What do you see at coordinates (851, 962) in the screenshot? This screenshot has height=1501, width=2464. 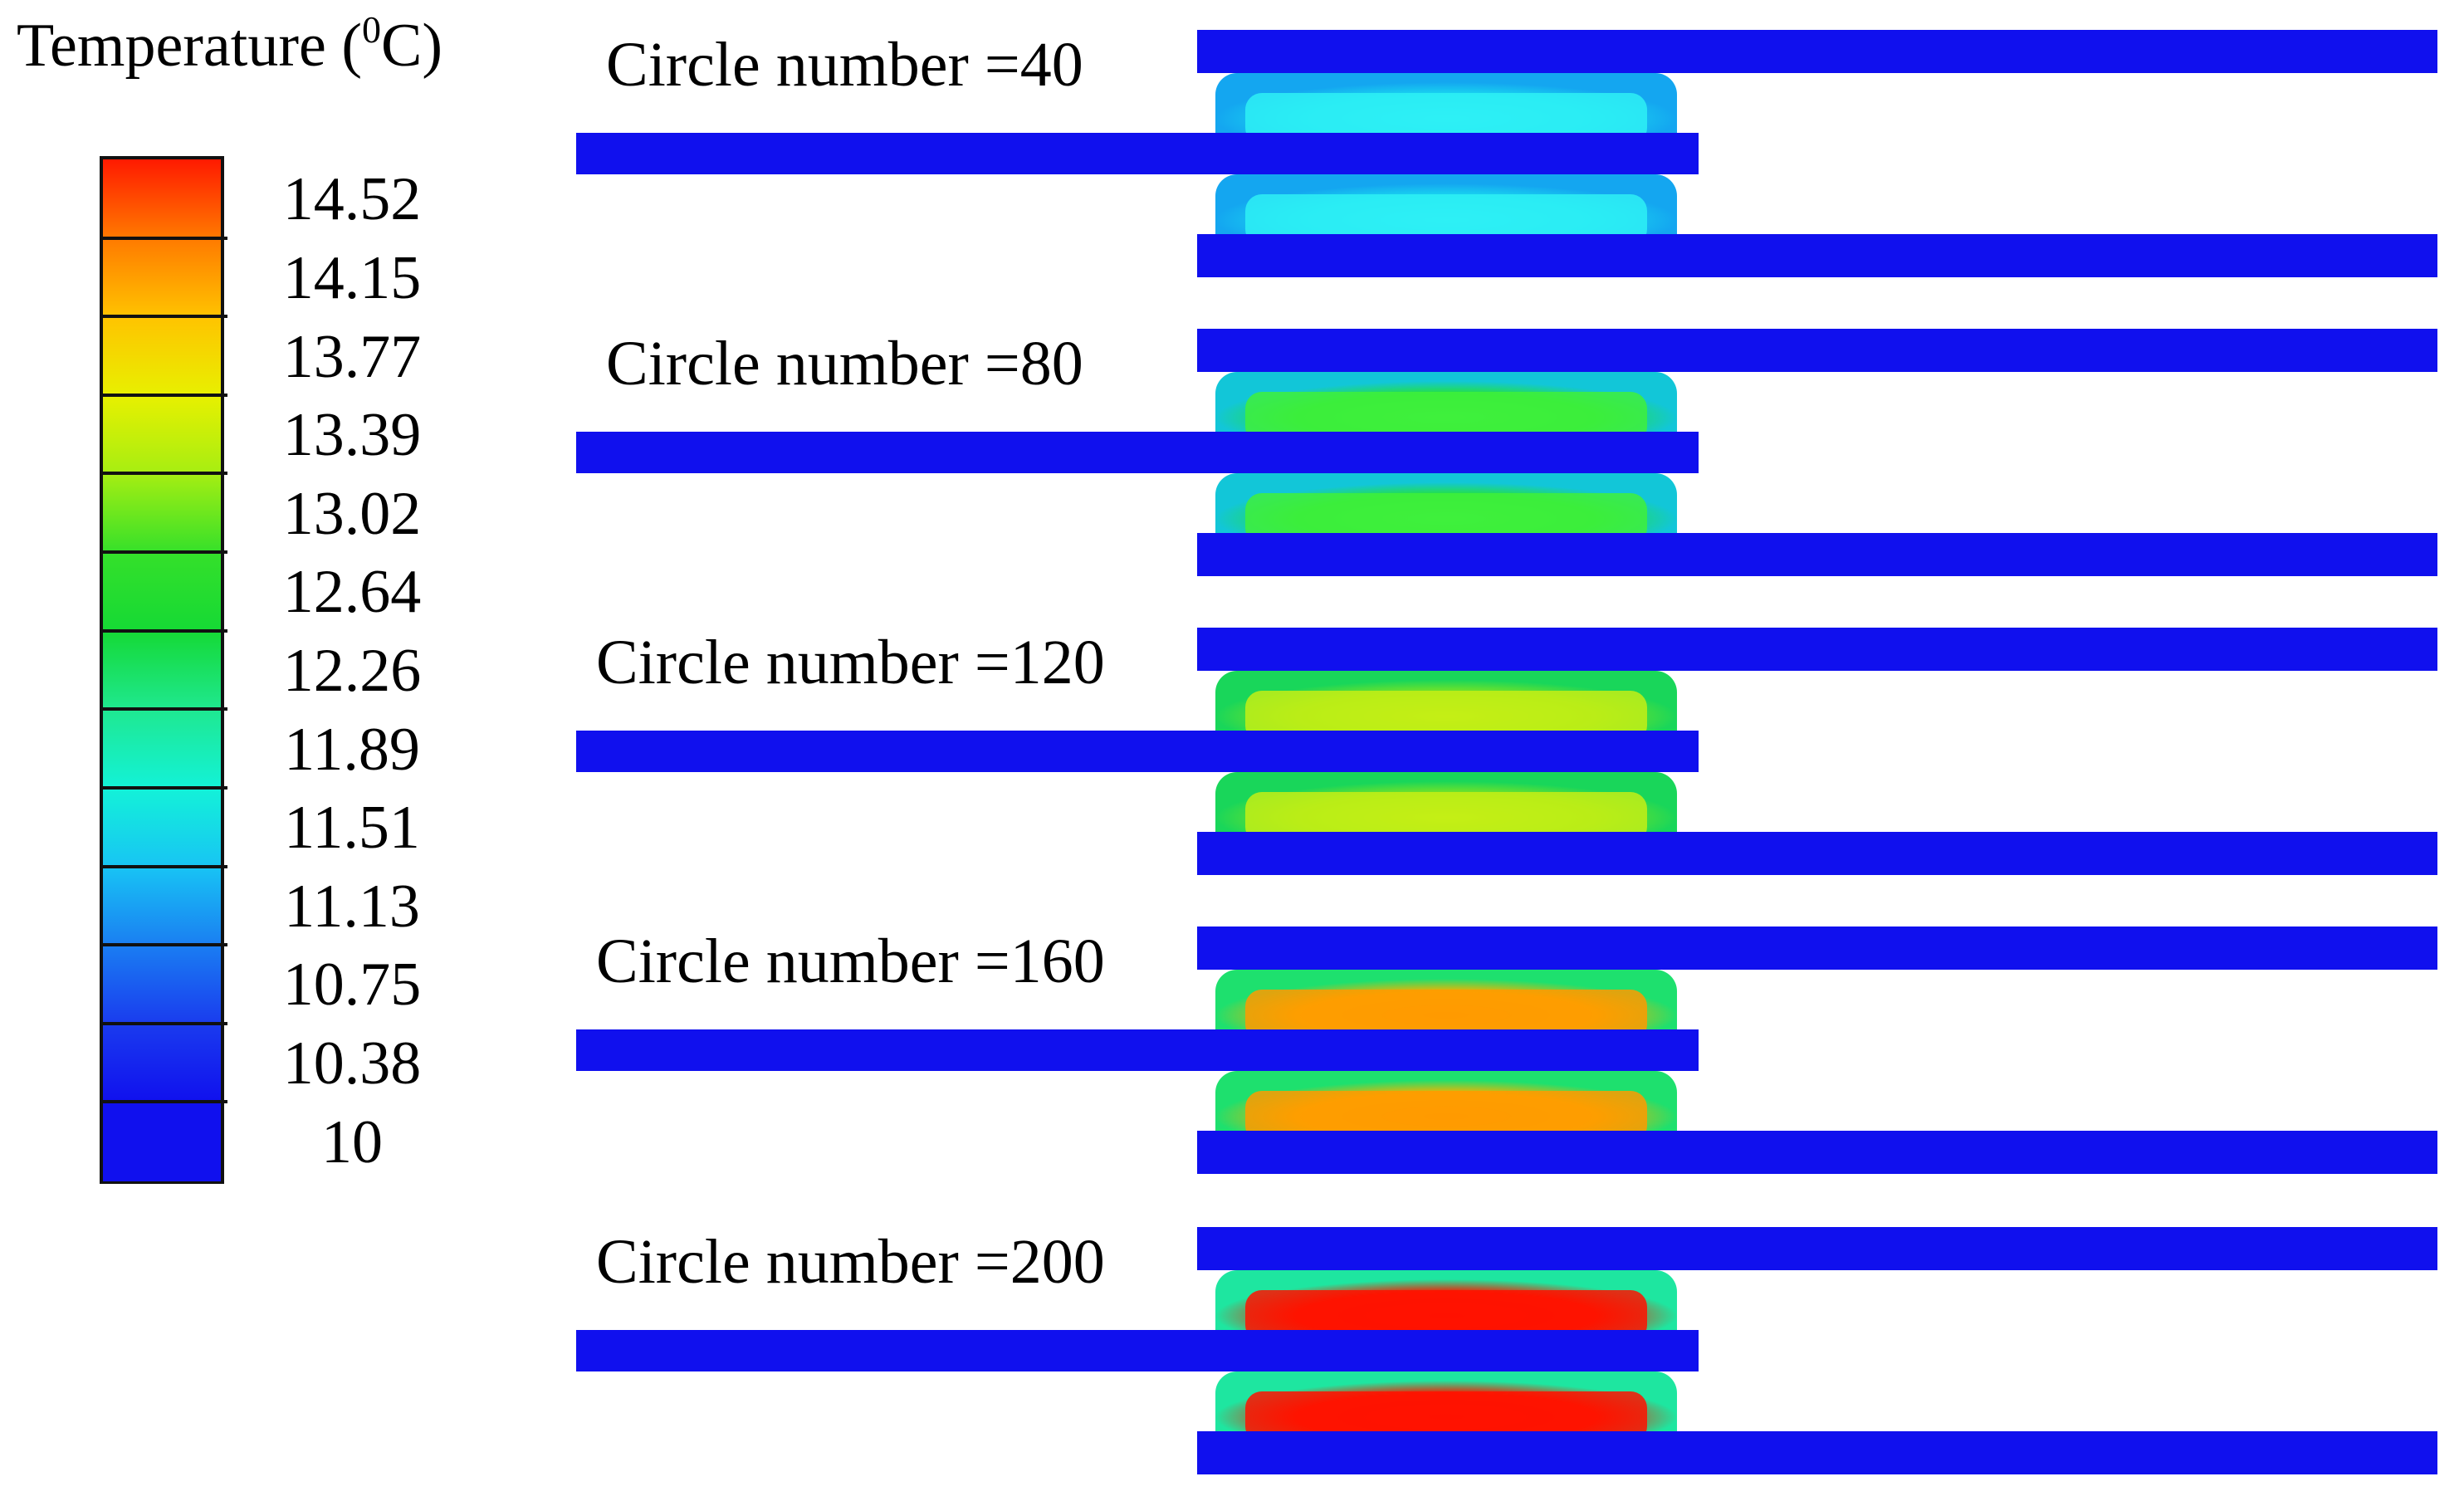 I see `panel-label: Circle number =160` at bounding box center [851, 962].